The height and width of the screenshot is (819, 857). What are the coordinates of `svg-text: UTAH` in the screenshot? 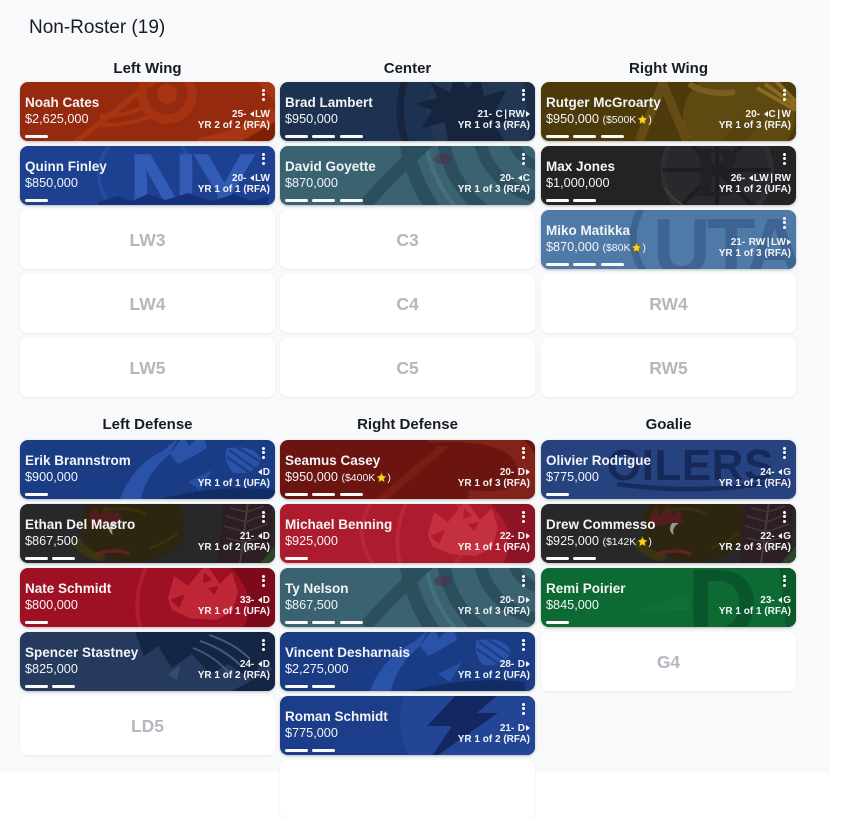 It's located at (724, 239).